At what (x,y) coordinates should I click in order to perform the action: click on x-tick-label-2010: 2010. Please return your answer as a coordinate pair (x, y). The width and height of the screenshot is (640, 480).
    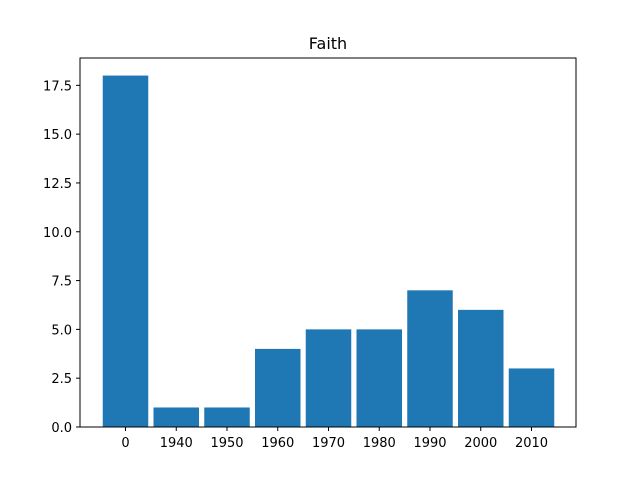
    Looking at the image, I should click on (531, 443).